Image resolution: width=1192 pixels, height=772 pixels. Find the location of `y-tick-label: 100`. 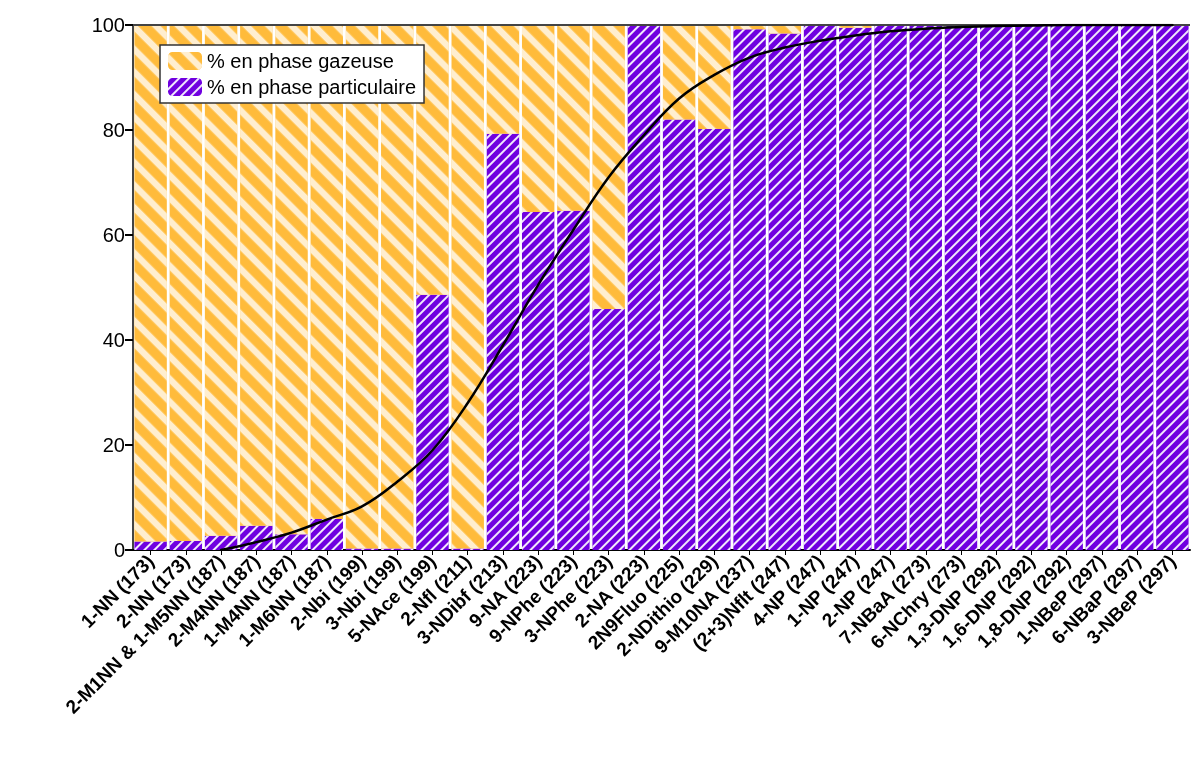

y-tick-label: 100 is located at coordinates (108, 25).